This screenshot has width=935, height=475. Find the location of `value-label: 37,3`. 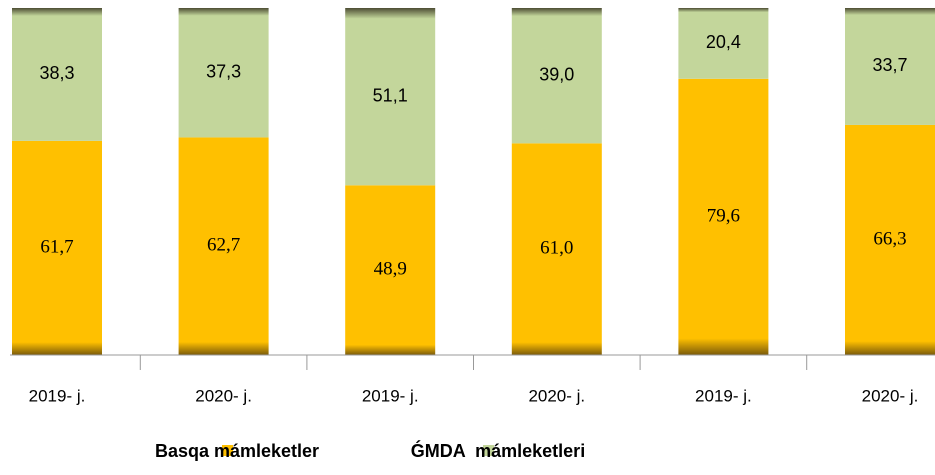

value-label: 37,3 is located at coordinates (223, 71).